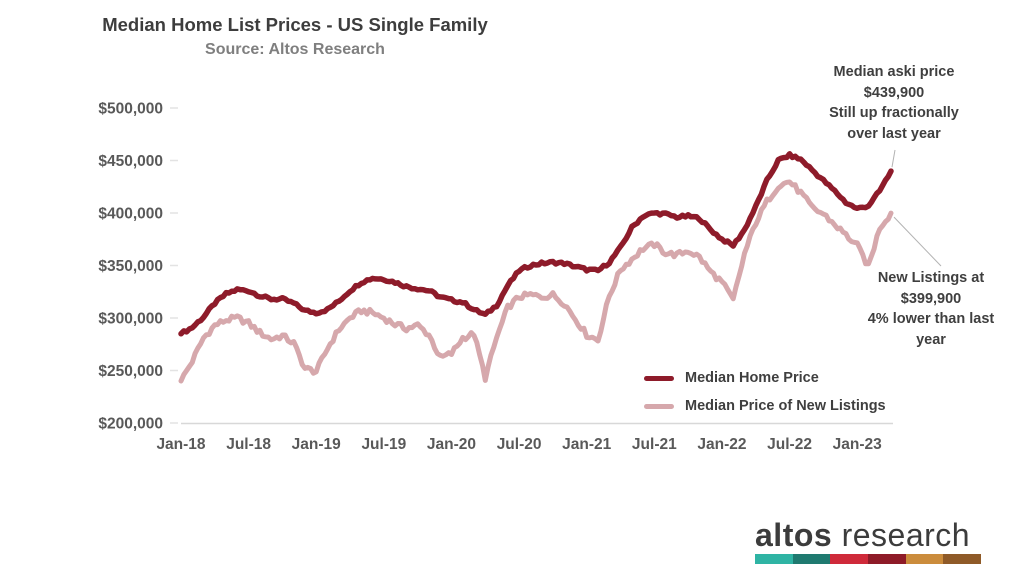 This screenshot has height=576, width=1024. I want to click on annotation-line: over last year, so click(894, 133).